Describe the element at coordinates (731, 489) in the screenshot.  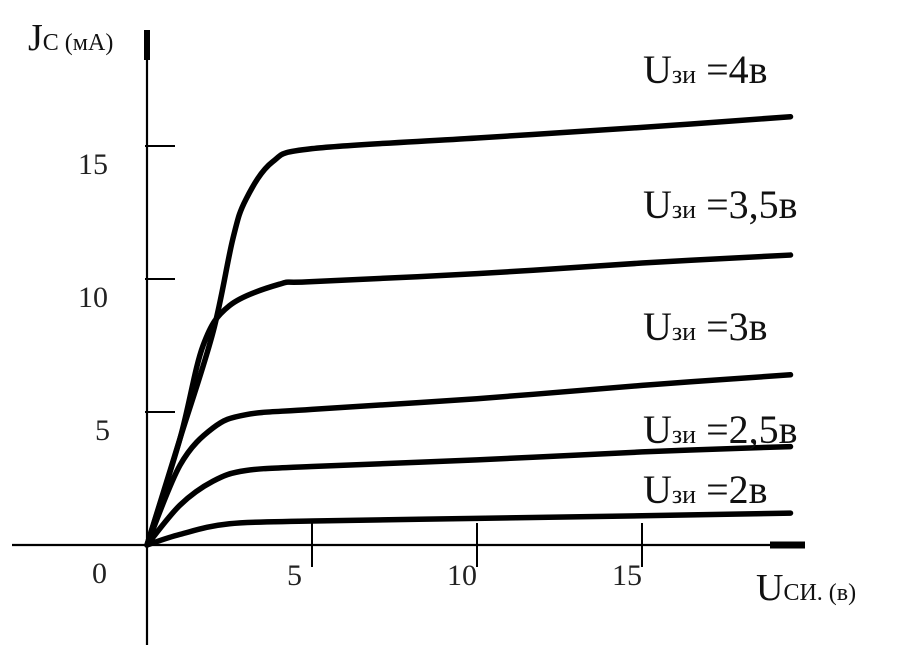
I see `series-label-suffix: =2в` at that location.